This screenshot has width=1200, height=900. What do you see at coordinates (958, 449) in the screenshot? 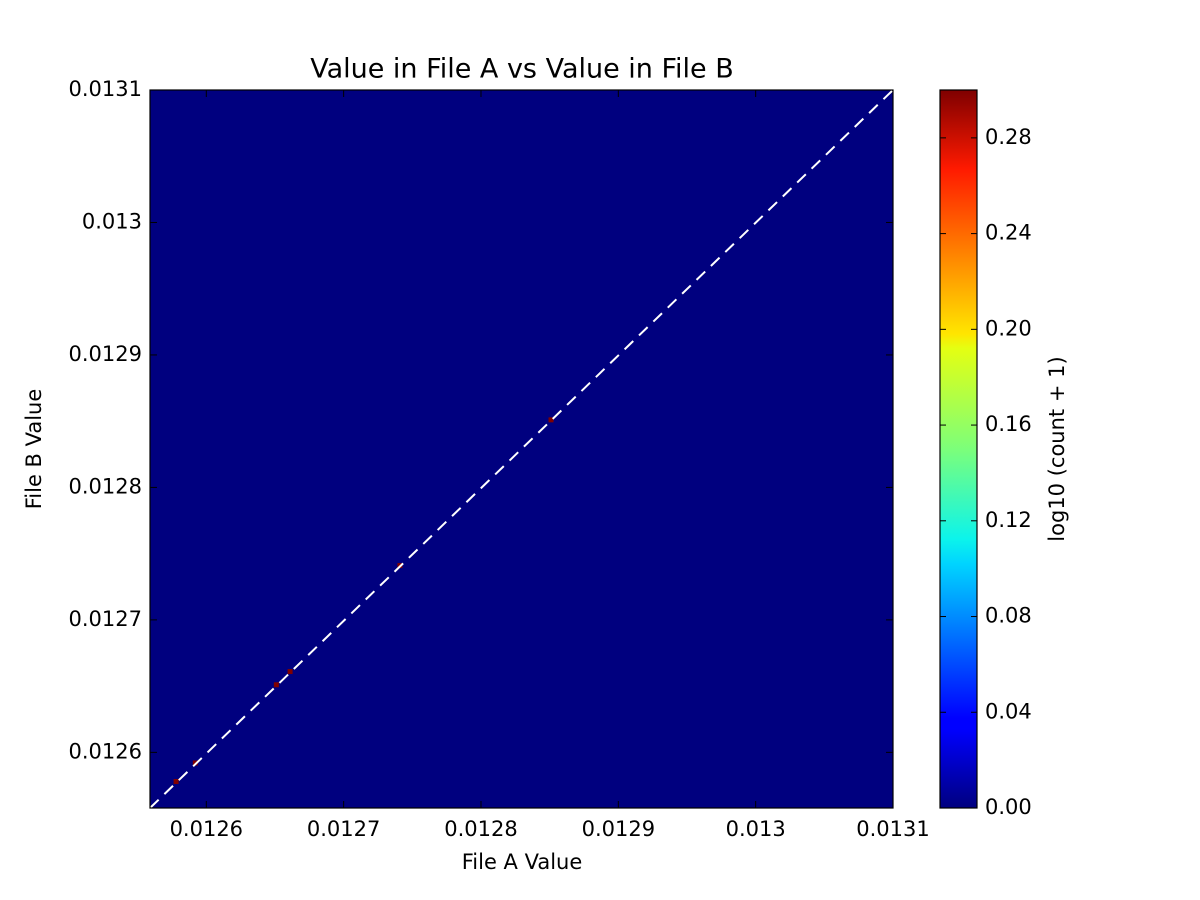
I see `colorbar` at bounding box center [958, 449].